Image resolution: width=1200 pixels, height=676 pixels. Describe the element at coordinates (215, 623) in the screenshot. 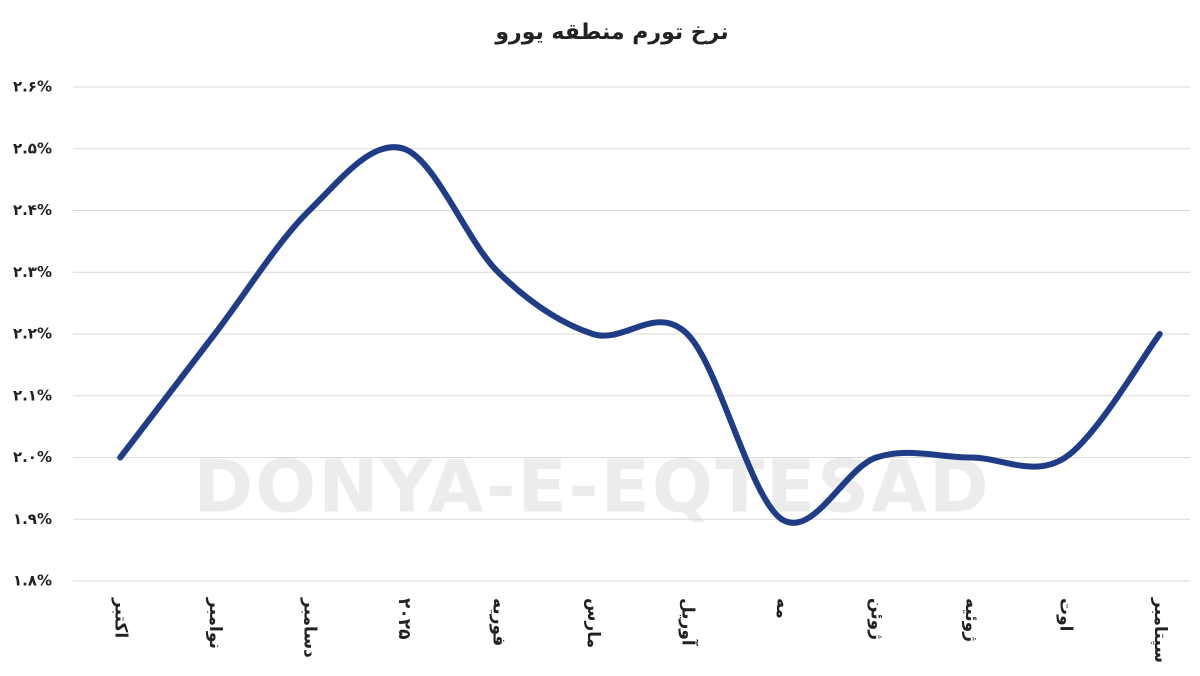

I see `x-tick-label: نوامبر` at that location.